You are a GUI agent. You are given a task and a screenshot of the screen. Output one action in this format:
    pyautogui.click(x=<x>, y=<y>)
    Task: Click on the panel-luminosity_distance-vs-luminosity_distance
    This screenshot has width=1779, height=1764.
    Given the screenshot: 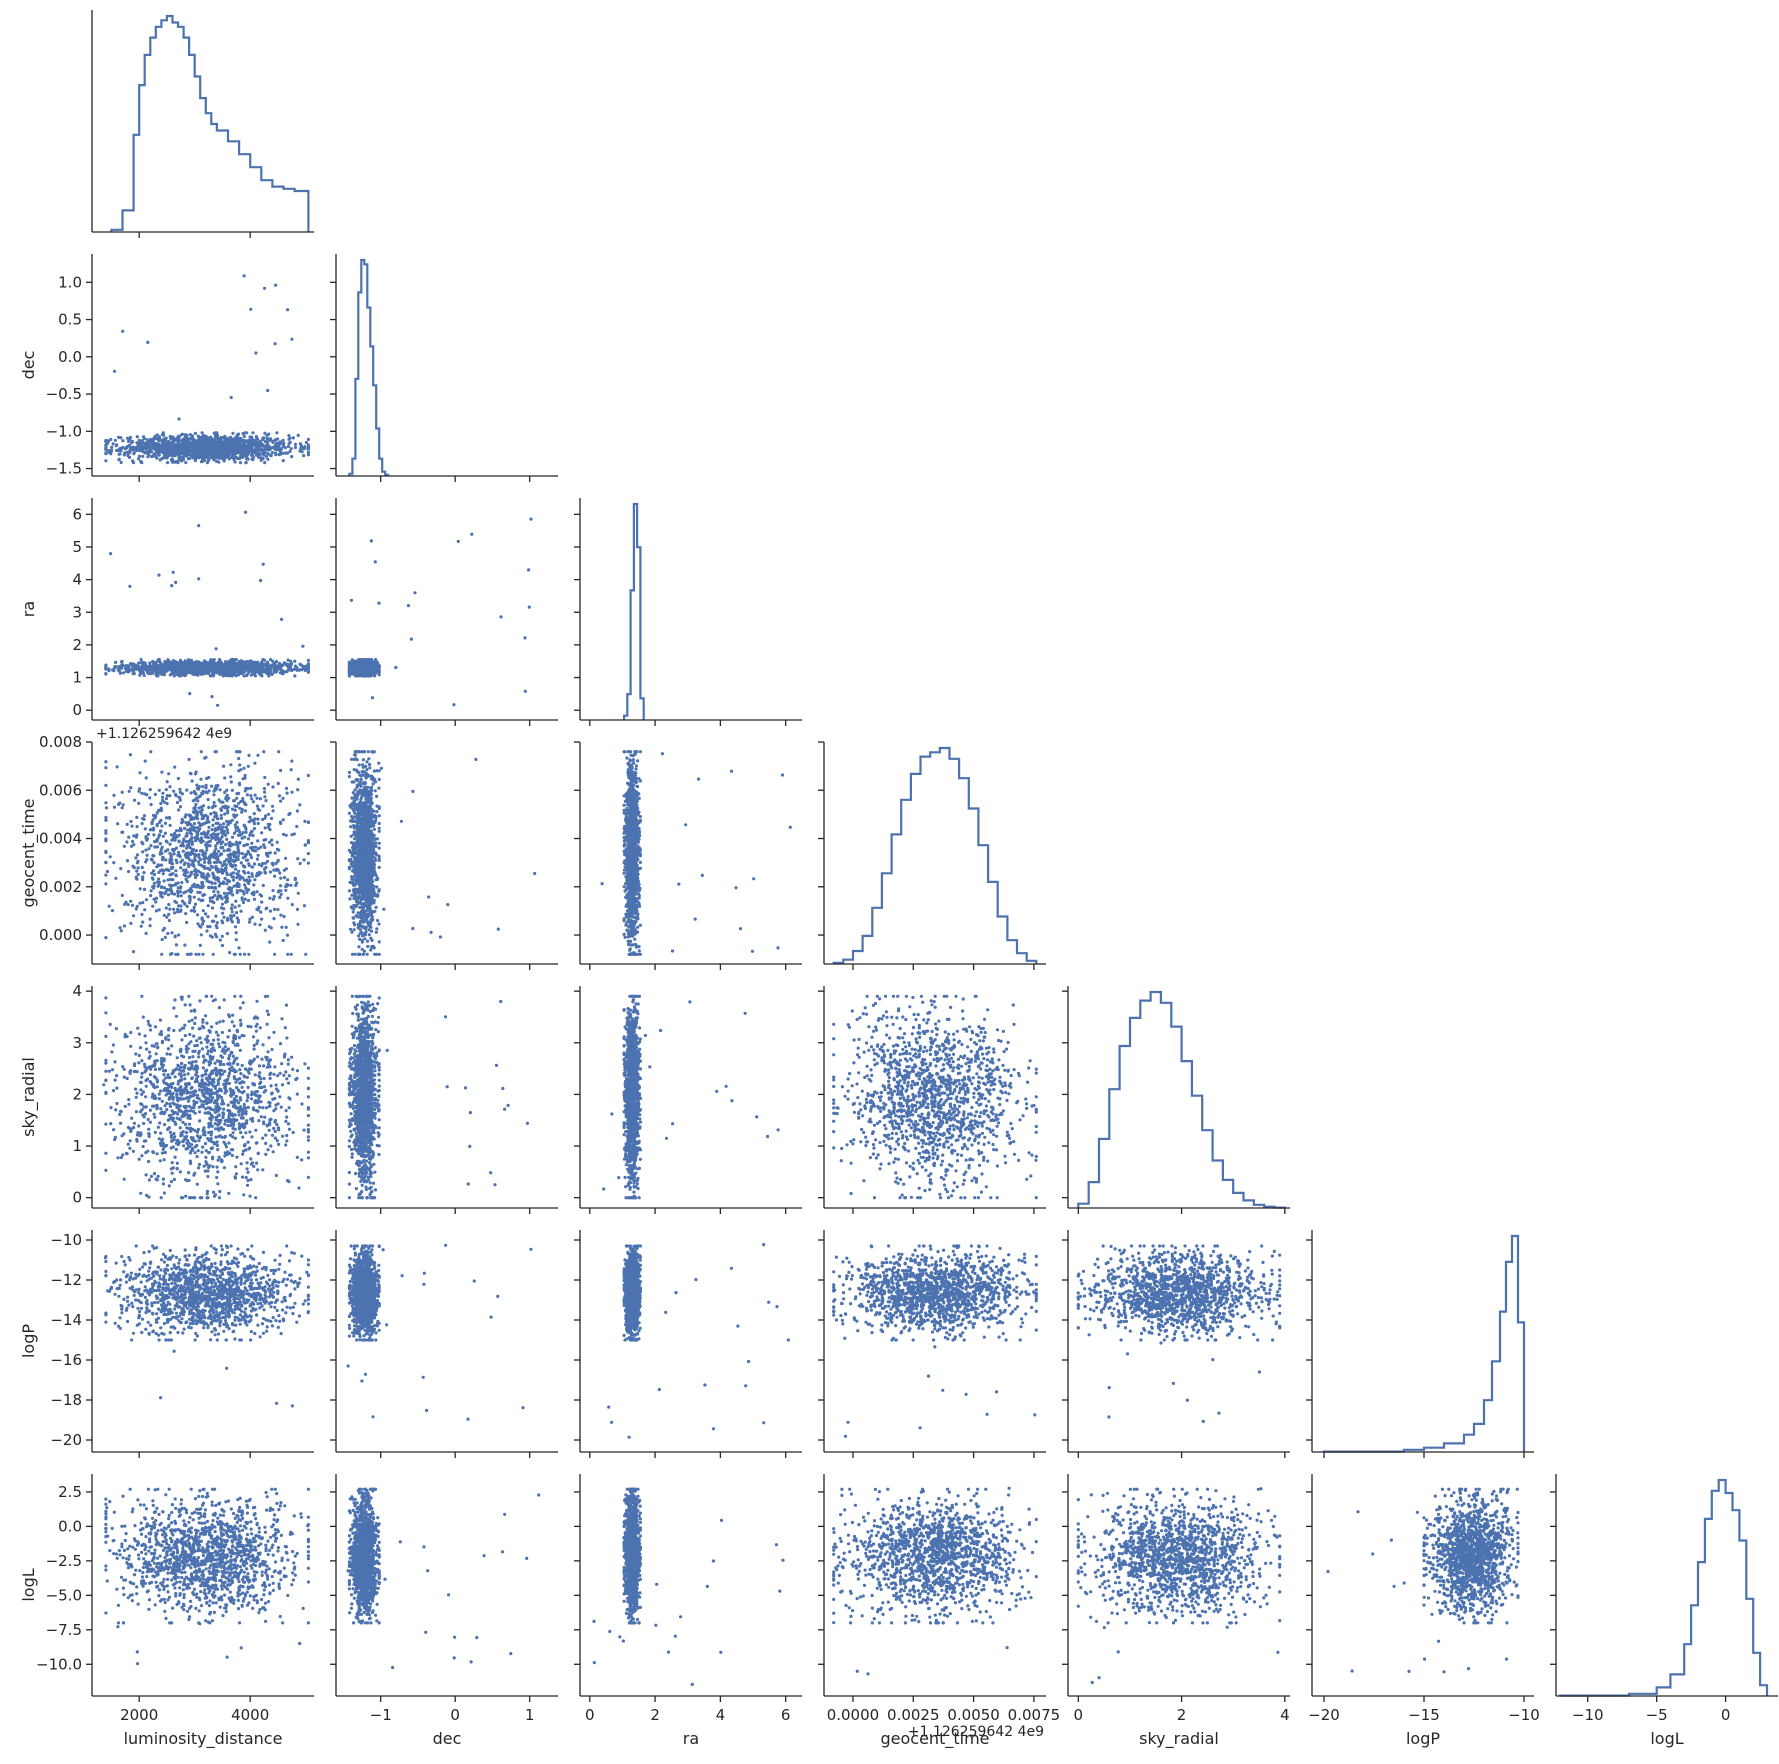 What is the action you would take?
    pyautogui.click(x=209, y=124)
    